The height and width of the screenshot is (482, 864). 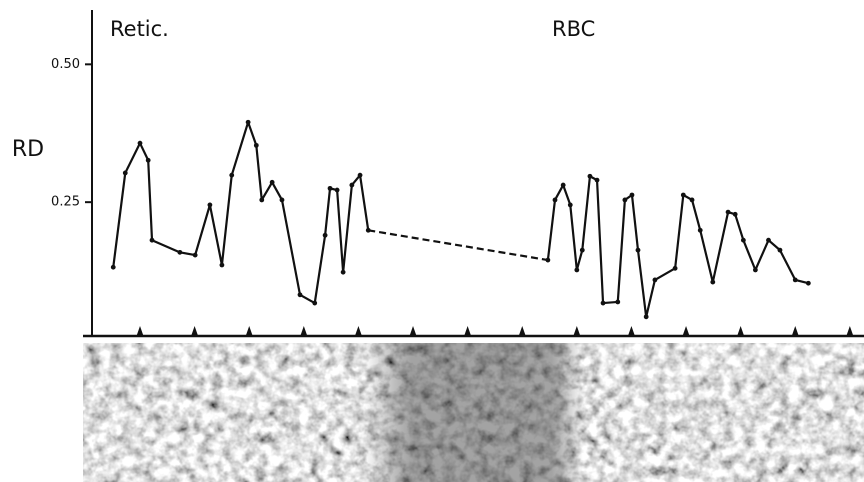 What do you see at coordinates (28, 149) in the screenshot?
I see `y-axis-title: RD` at bounding box center [28, 149].